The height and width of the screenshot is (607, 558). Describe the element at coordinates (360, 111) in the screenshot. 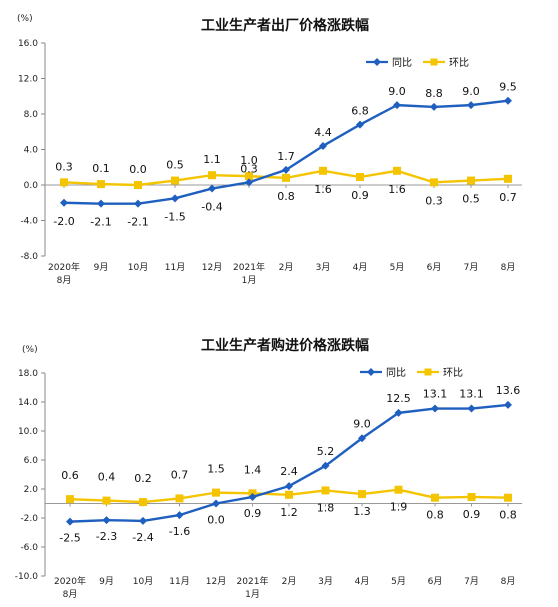

I see `data-label-yoy: 6.8` at that location.